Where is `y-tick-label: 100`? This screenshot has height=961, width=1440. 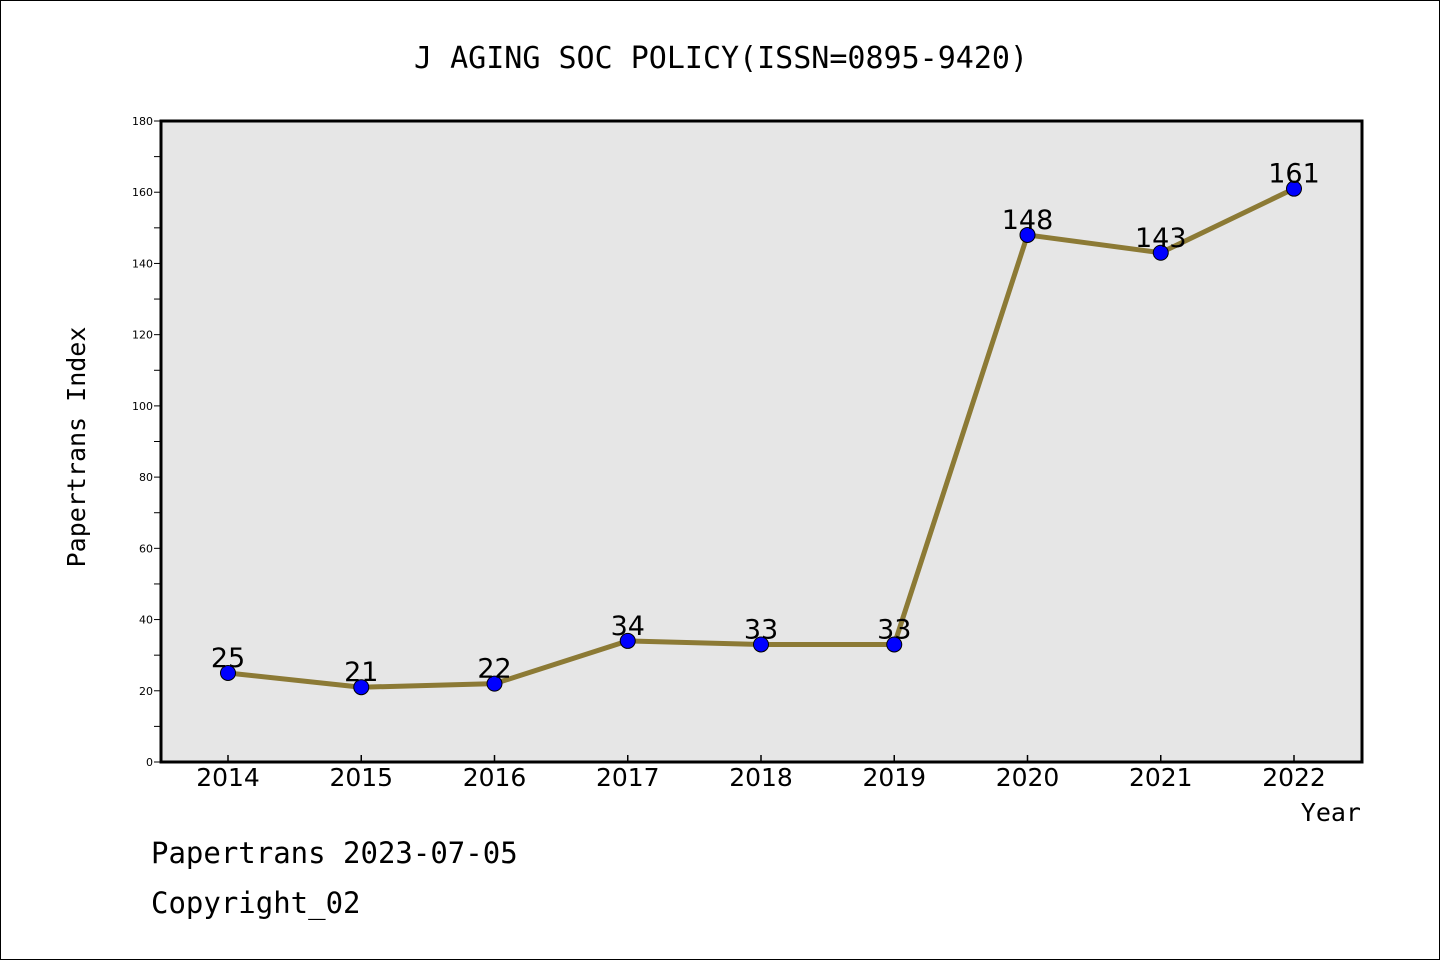 y-tick-label: 100 is located at coordinates (142, 406).